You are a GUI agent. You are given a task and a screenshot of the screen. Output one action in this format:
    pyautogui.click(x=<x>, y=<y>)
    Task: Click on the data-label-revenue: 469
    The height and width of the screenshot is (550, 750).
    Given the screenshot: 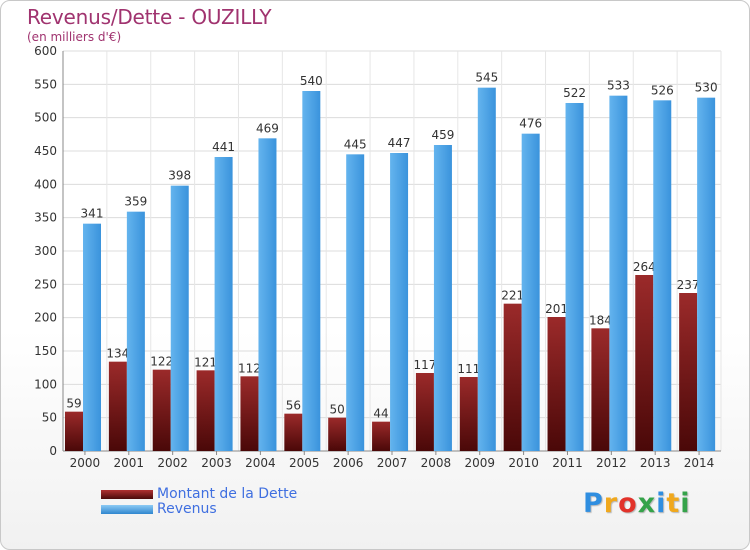 What is the action you would take?
    pyautogui.click(x=267, y=128)
    